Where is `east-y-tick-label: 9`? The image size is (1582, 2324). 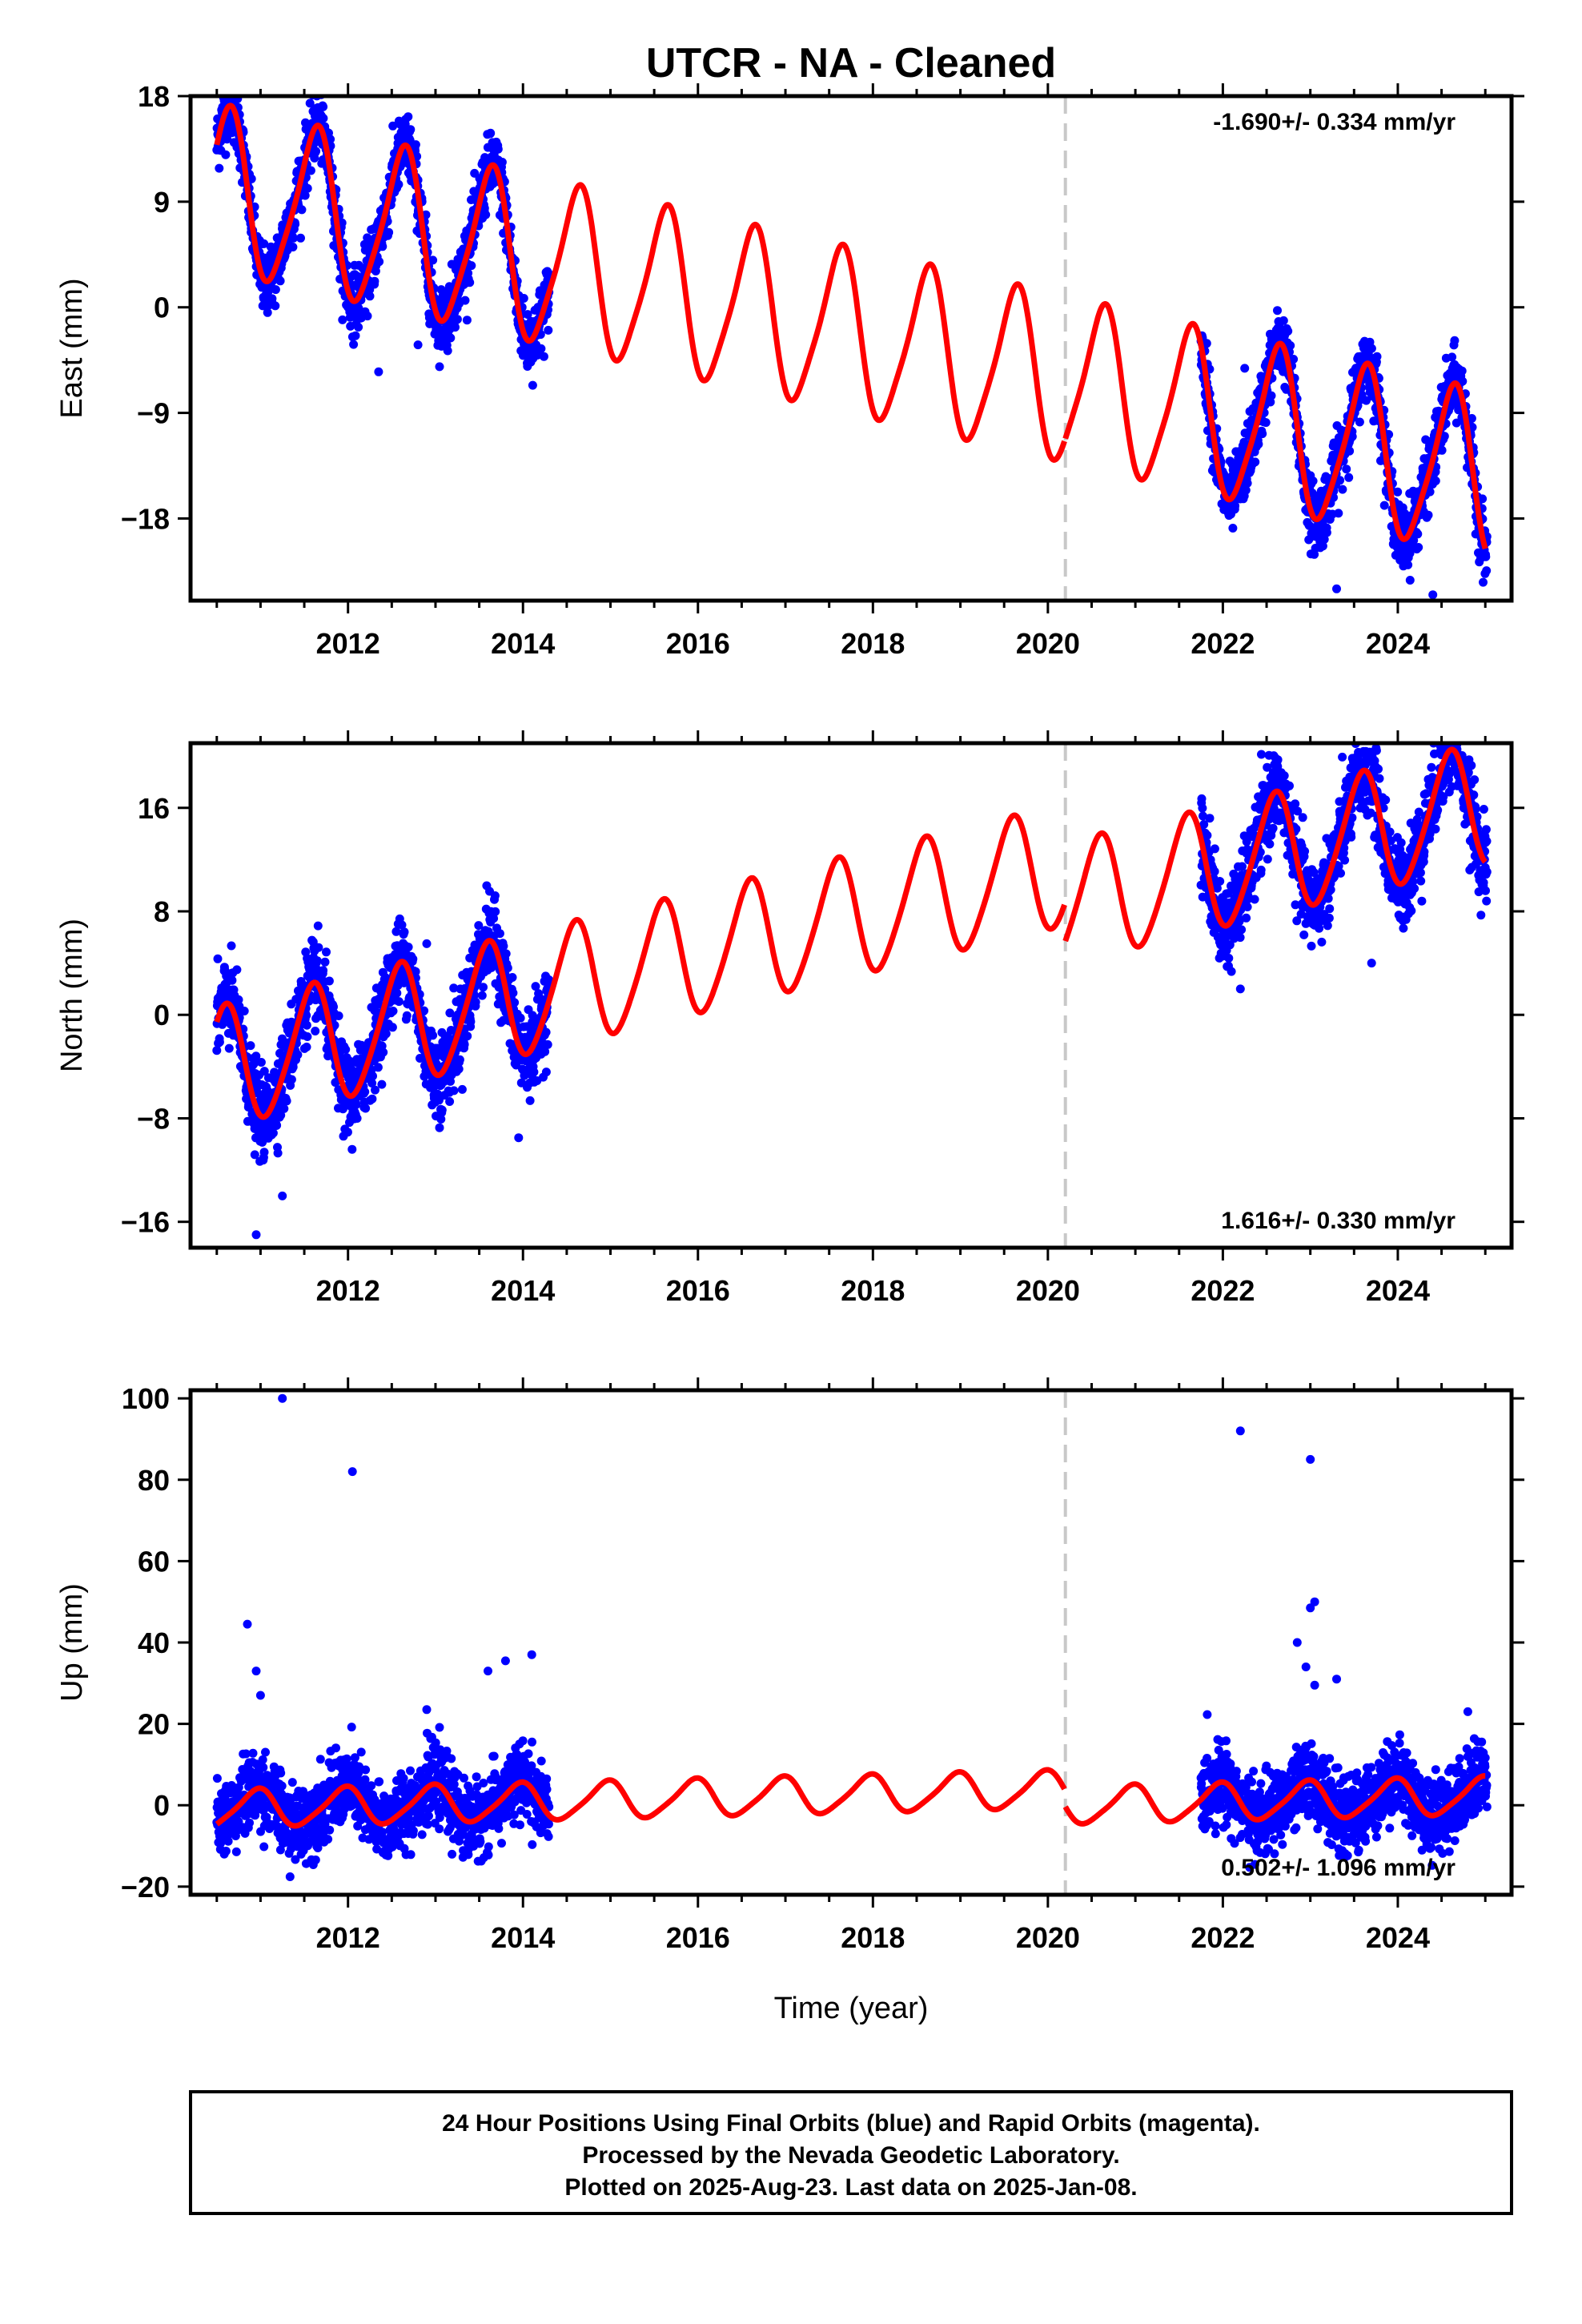 east-y-tick-label: 9 is located at coordinates (162, 202).